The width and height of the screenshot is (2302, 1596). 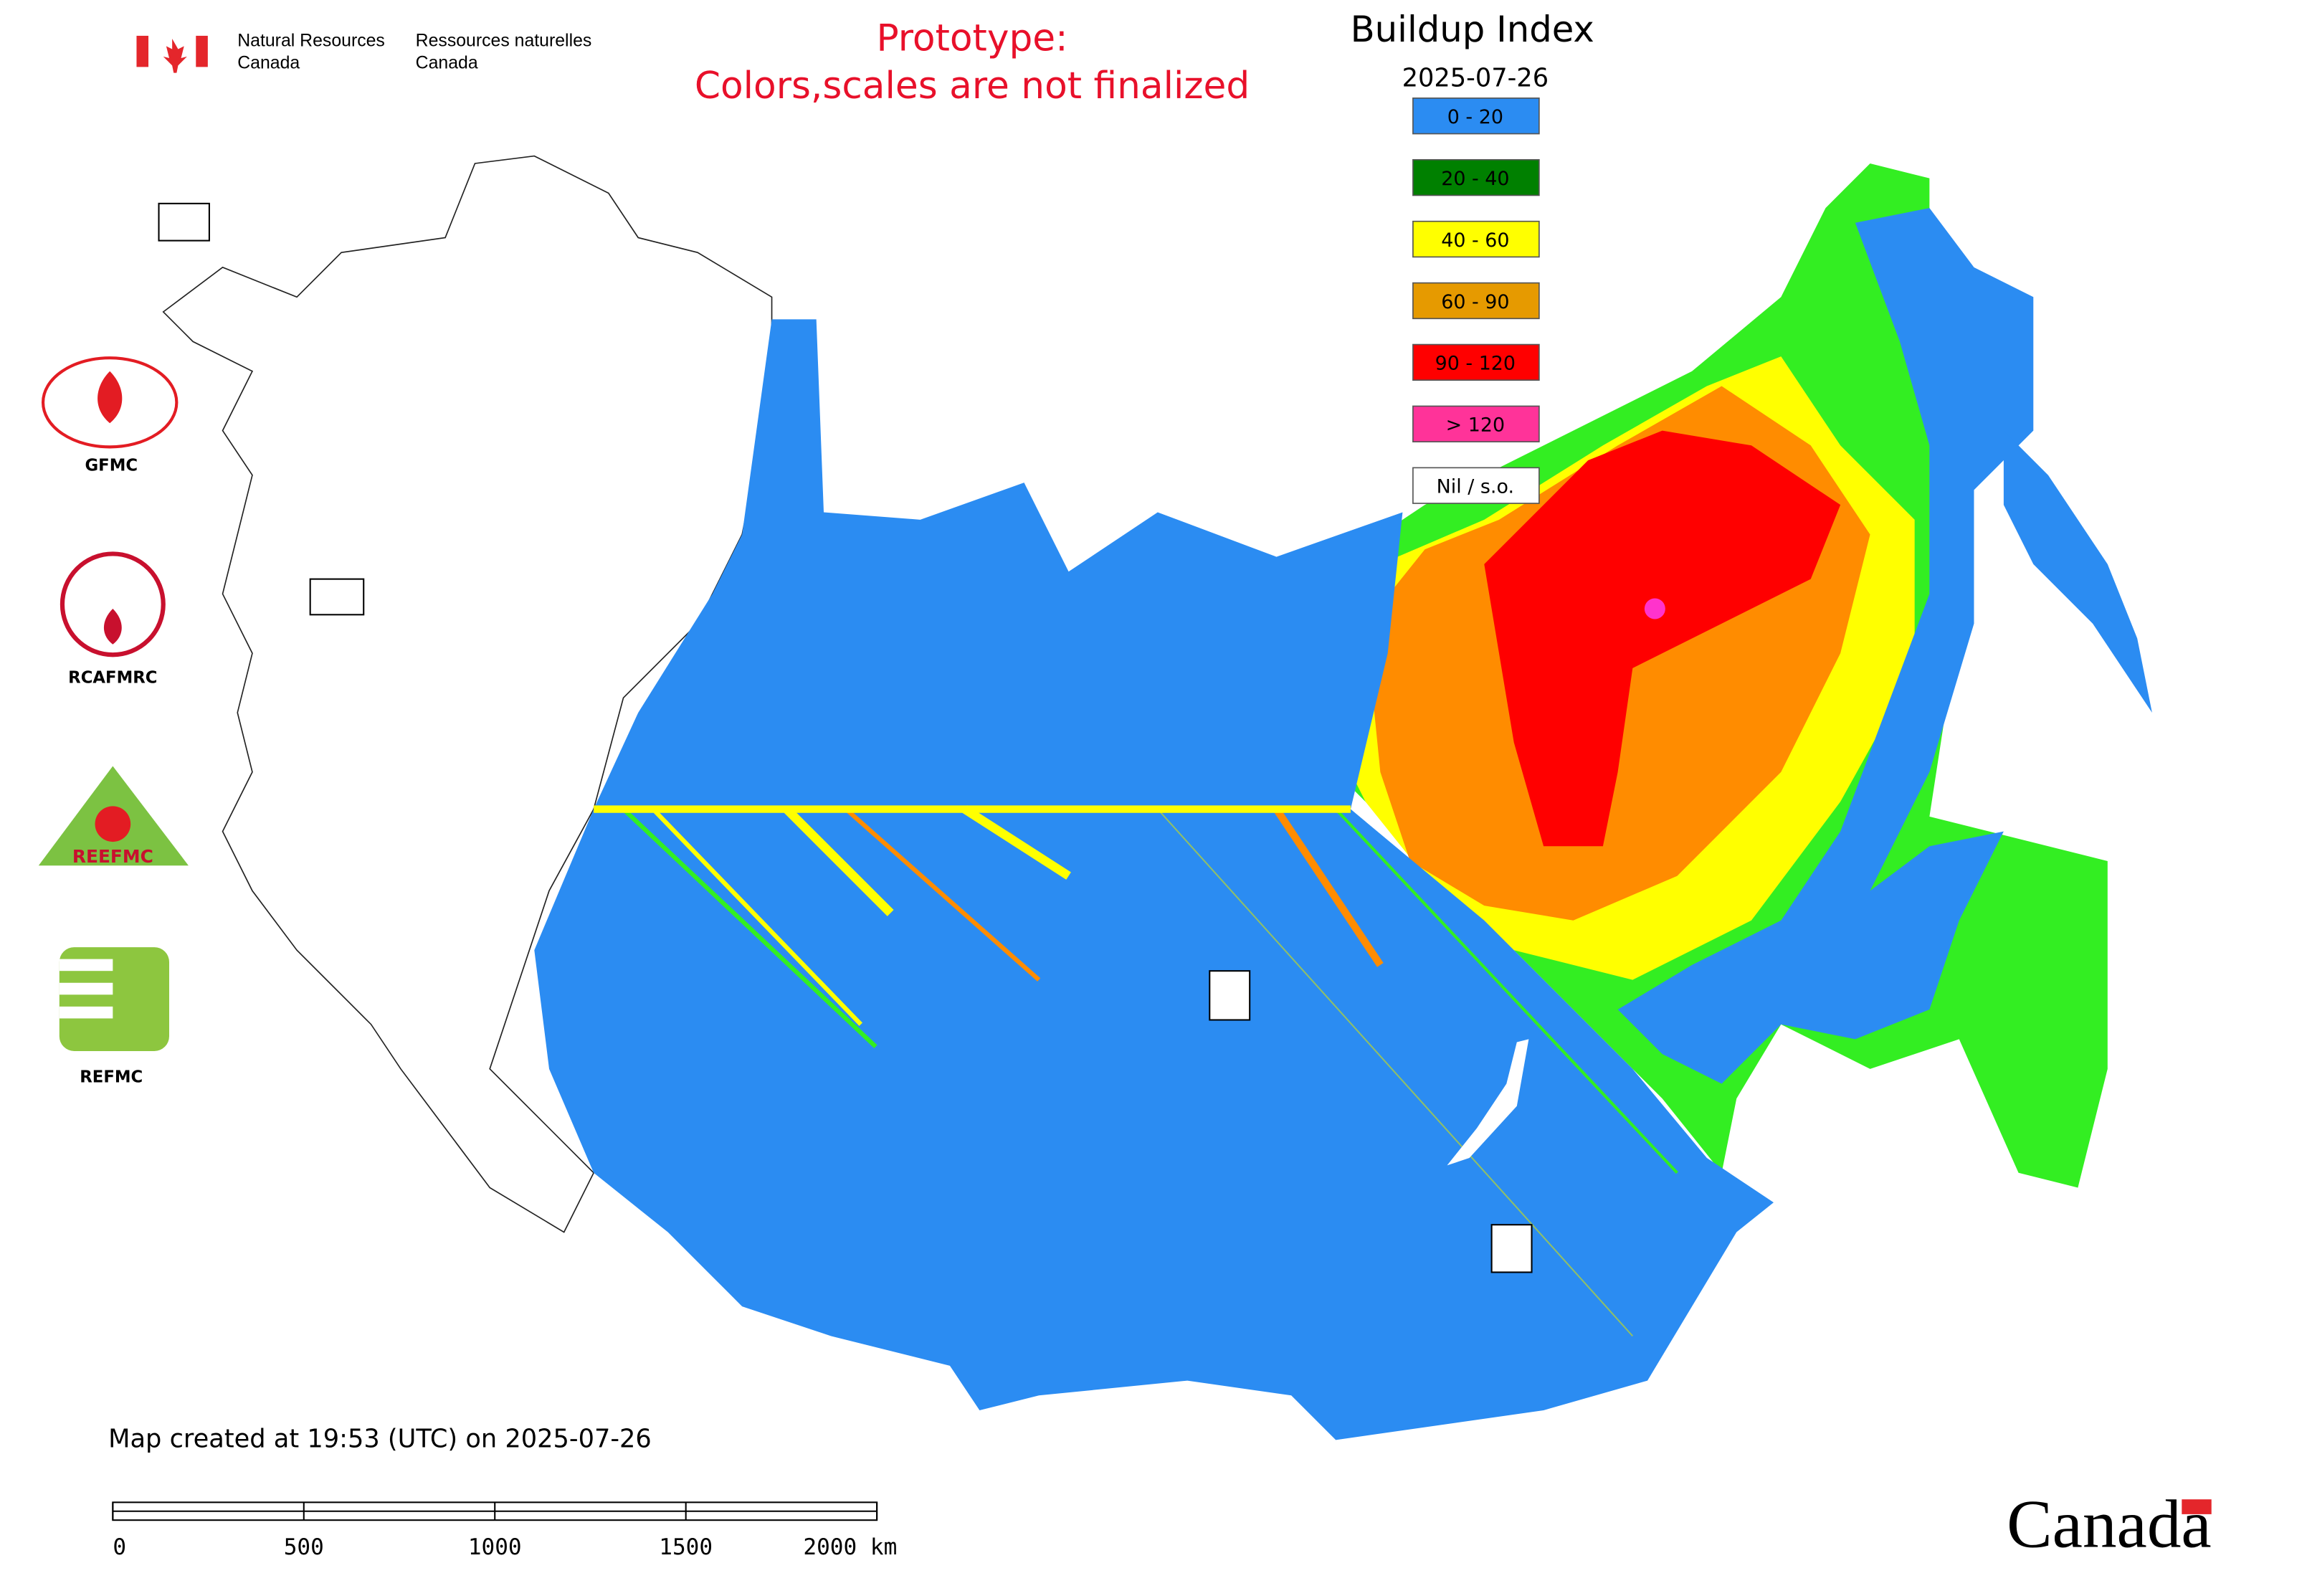 What do you see at coordinates (686, 1547) in the screenshot?
I see `scale-label: 1500` at bounding box center [686, 1547].